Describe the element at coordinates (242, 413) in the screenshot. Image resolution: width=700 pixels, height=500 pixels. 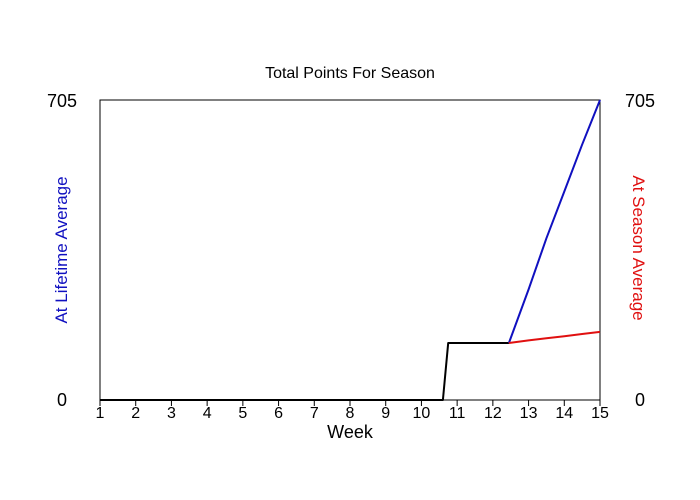
I see `x-tick-label: 5` at that location.